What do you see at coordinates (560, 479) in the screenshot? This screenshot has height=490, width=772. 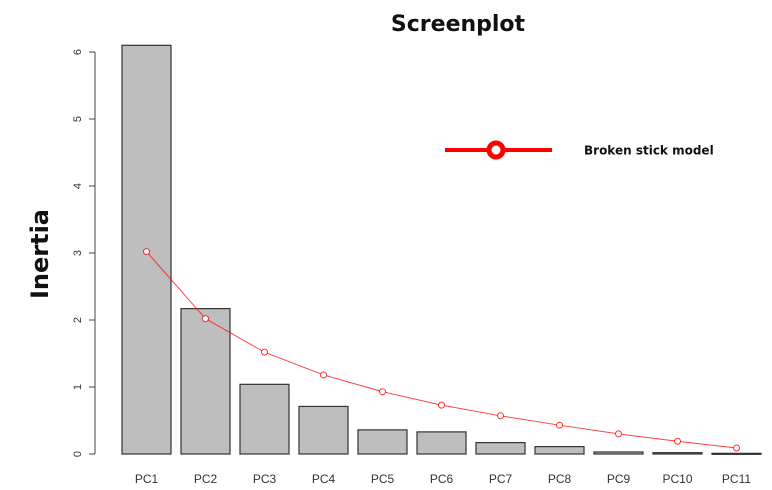 I see `x-tick-label: PC8` at bounding box center [560, 479].